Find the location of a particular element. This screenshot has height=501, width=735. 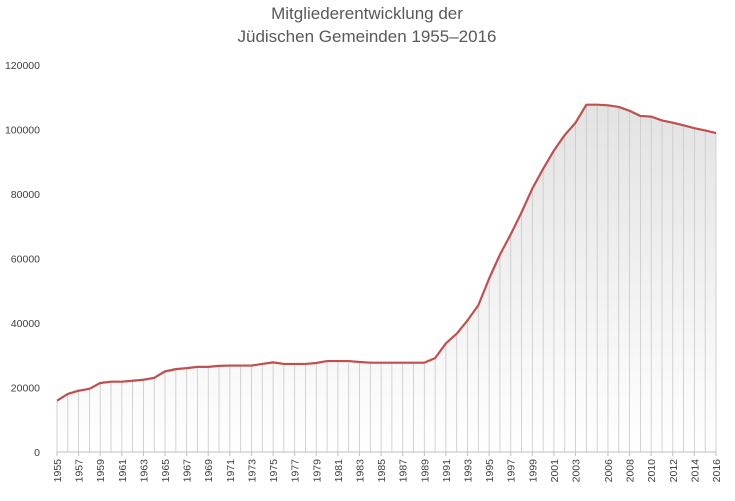

y-tick-label: 80000 is located at coordinates (25, 195).